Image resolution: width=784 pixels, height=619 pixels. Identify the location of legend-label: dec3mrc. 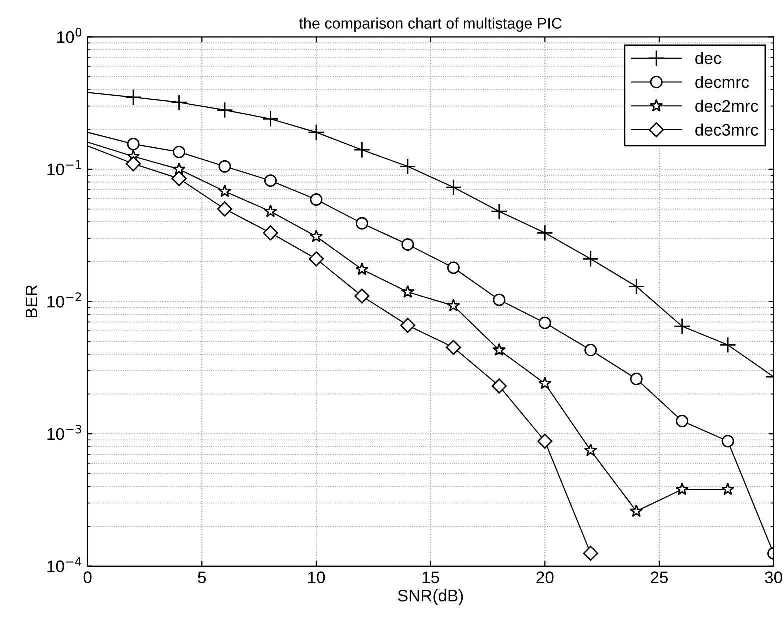
(727, 130).